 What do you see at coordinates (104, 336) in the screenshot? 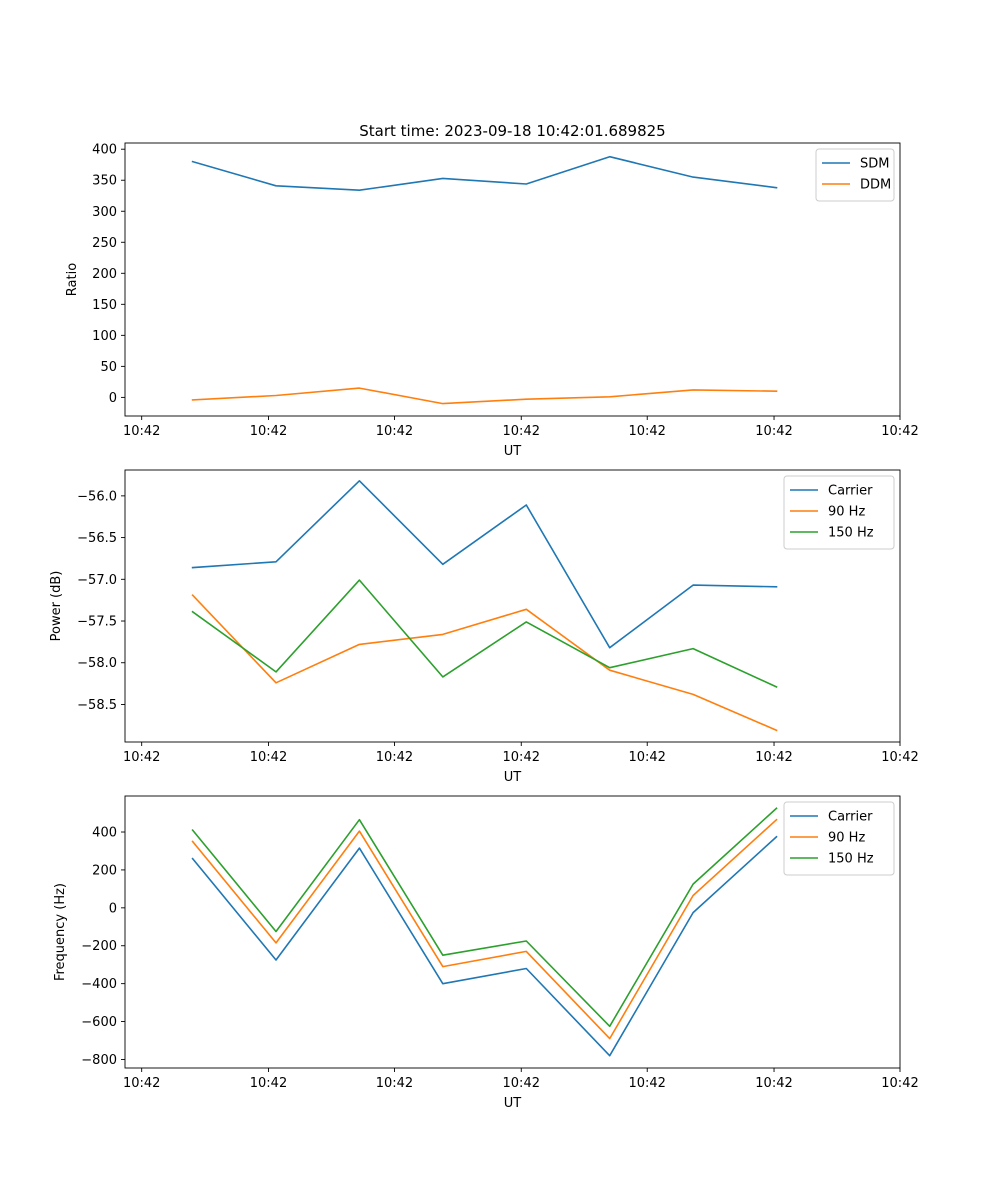
I see `y-tick-label: 100` at bounding box center [104, 336].